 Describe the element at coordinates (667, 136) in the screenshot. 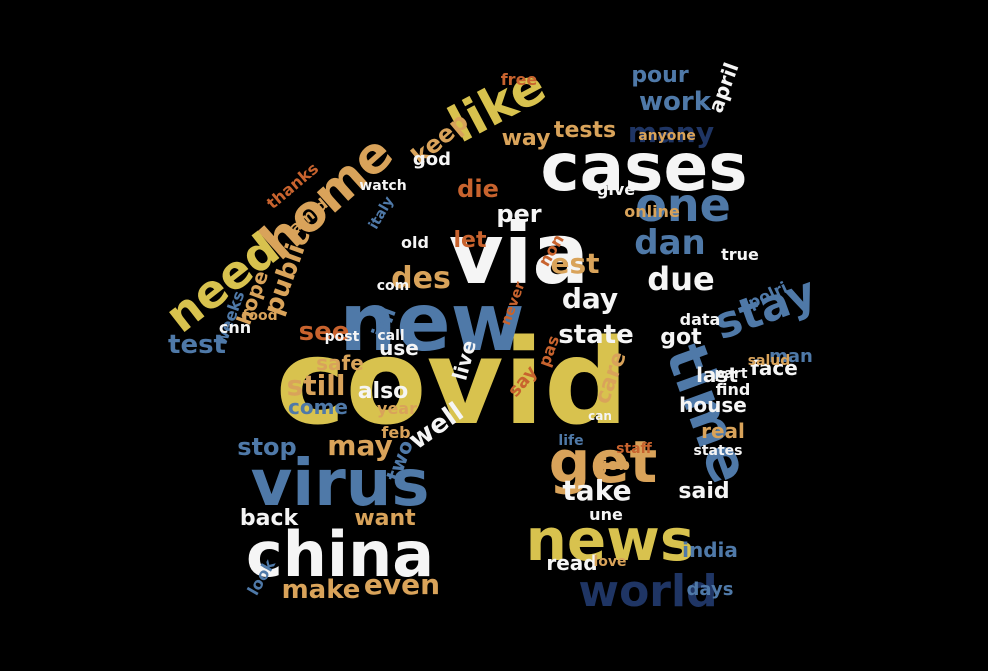

I see `word-anyone: anyone` at that location.